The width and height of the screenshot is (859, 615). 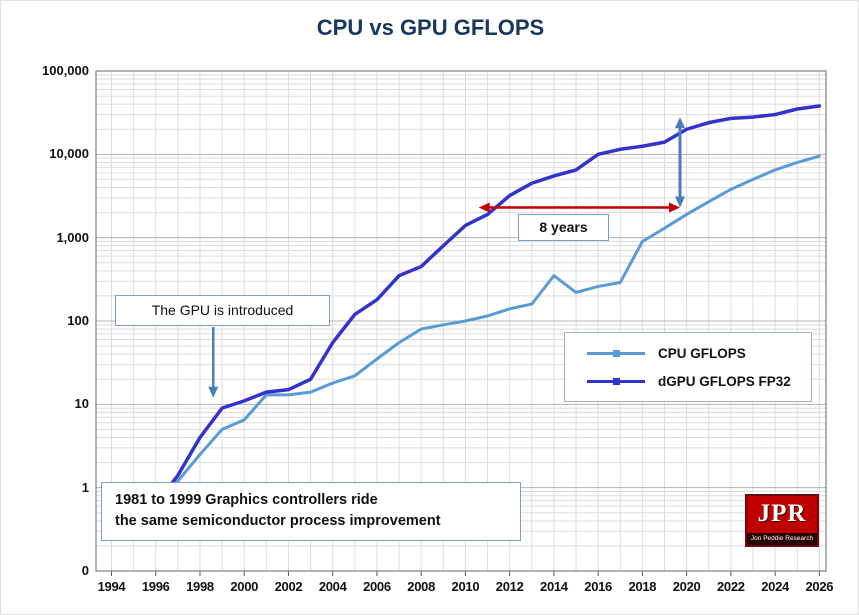 I want to click on jpr-logo-text: JPR, so click(x=782, y=513).